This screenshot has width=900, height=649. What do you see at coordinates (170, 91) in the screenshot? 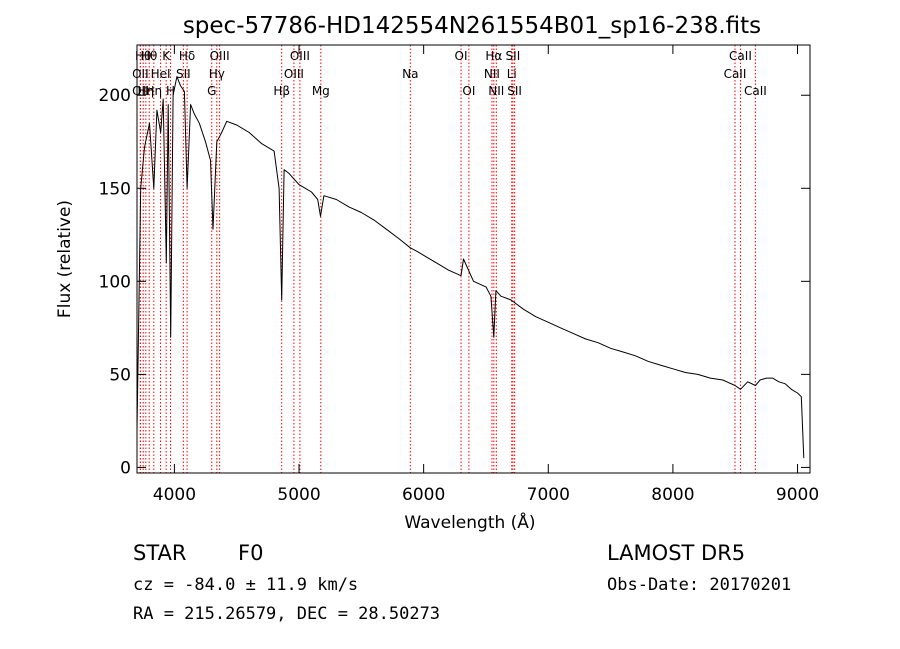
I see `line-marker-label: H` at bounding box center [170, 91].